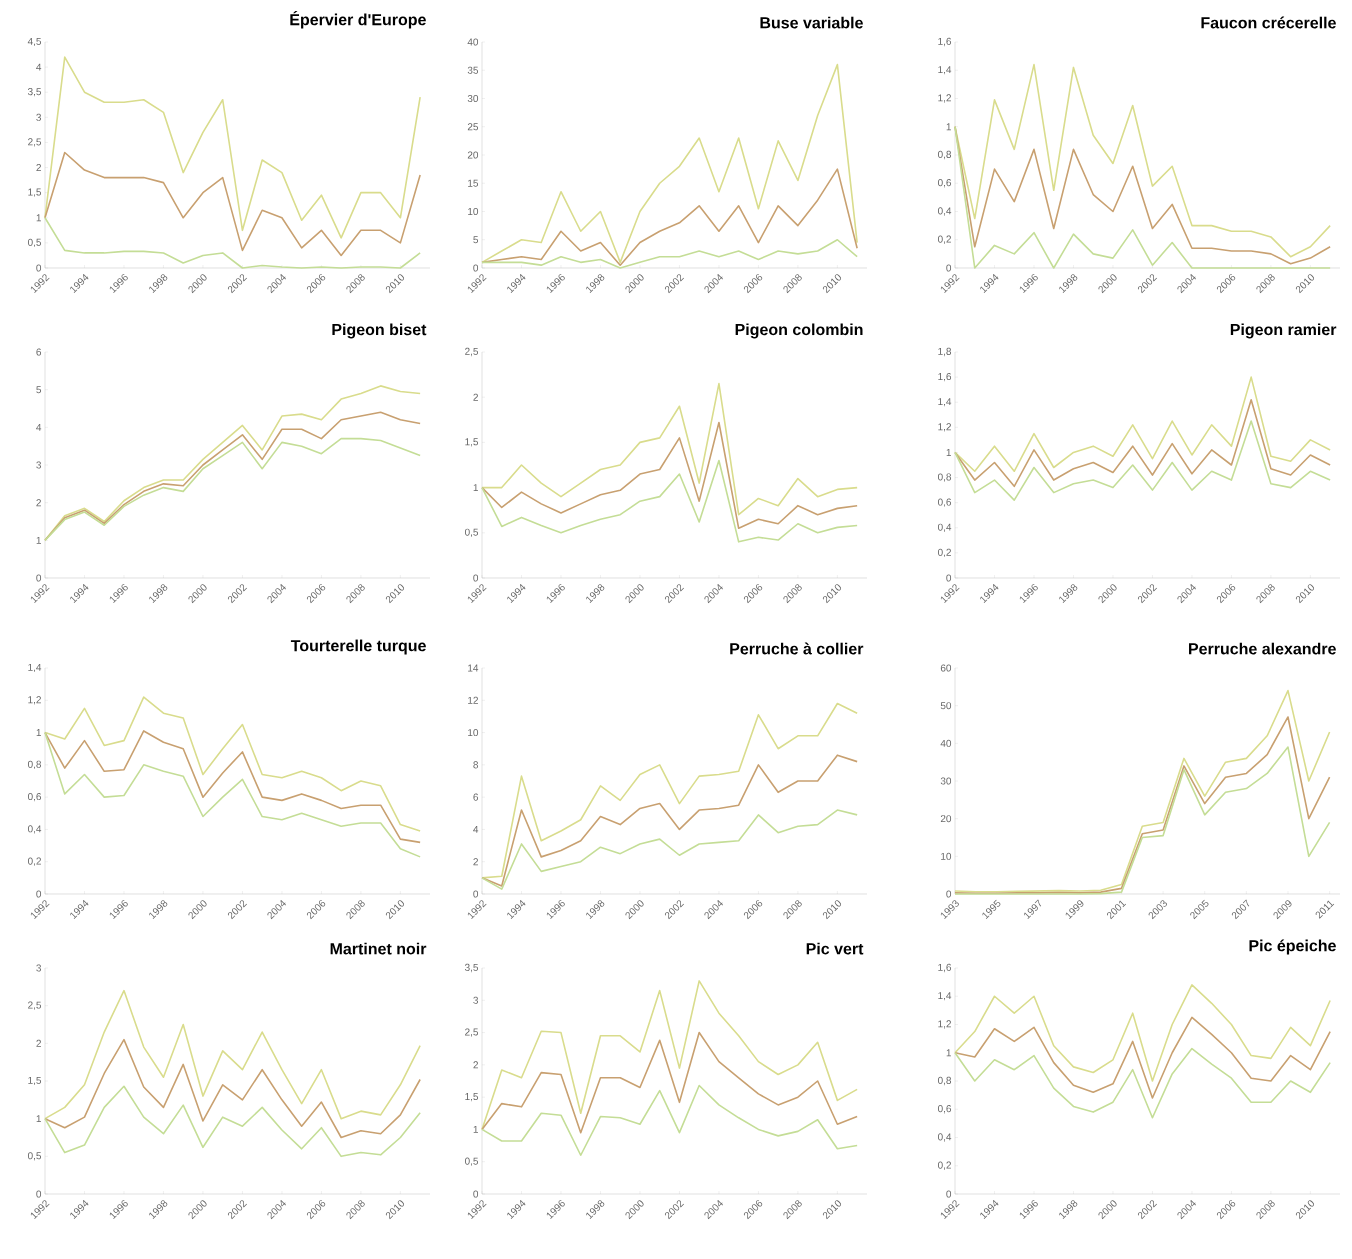  Describe the element at coordinates (358, 647) in the screenshot. I see `chart-title: Tourterelle turque` at that location.